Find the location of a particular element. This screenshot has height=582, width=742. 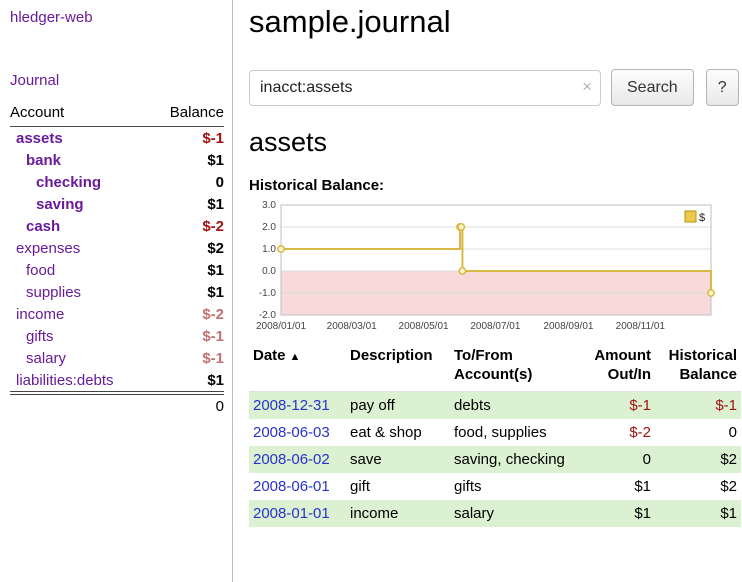

transaction-balance: $-1 is located at coordinates (726, 405).